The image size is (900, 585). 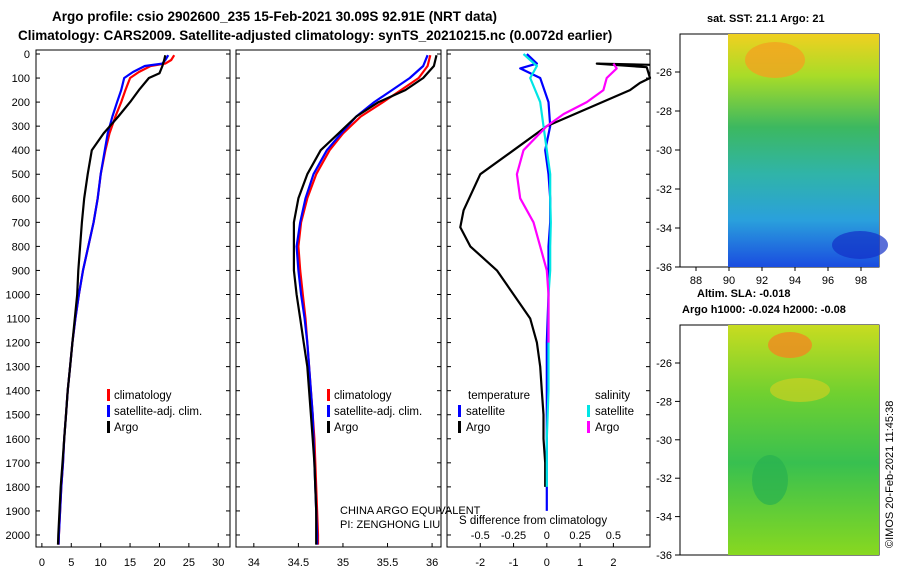 What do you see at coordinates (803, 440) in the screenshot?
I see `sla-map-image` at bounding box center [803, 440].